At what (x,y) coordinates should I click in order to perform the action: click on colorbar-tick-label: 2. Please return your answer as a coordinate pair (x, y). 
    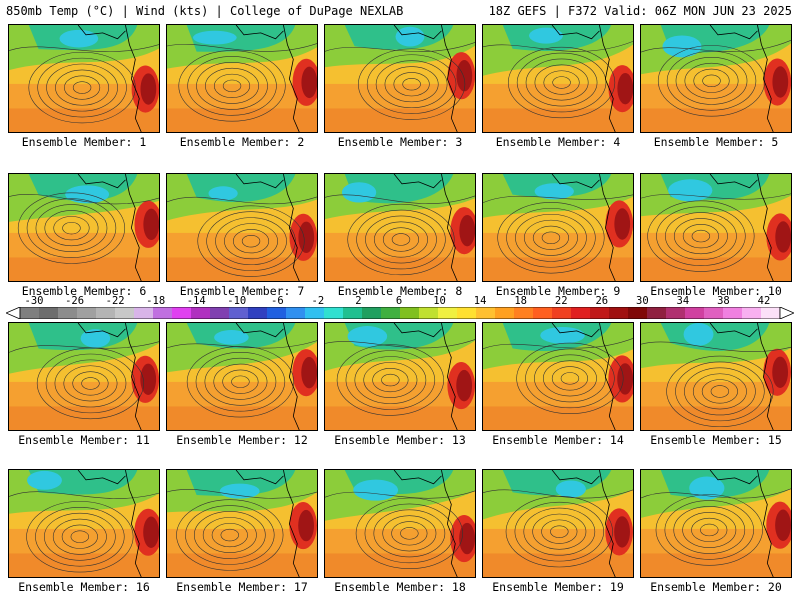
    Looking at the image, I should click on (358, 301).